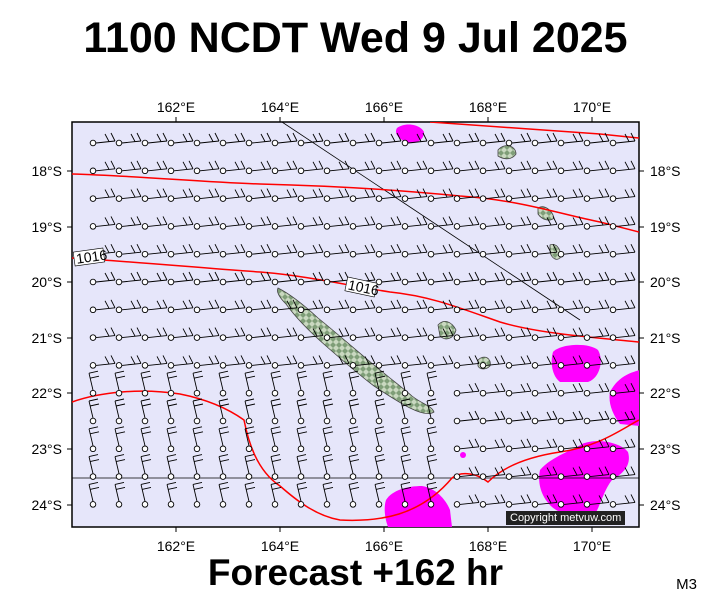 The height and width of the screenshot is (600, 711). Describe the element at coordinates (488, 107) in the screenshot. I see `lon-tick-168: 168°E` at that location.